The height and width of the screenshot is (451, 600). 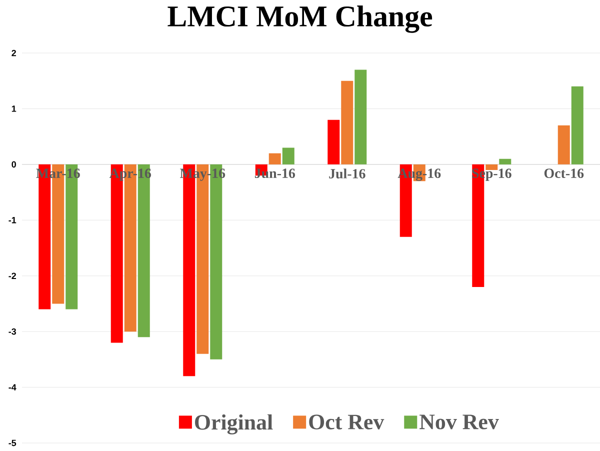 What do you see at coordinates (234, 424) in the screenshot?
I see `legend-label: Original` at bounding box center [234, 424].